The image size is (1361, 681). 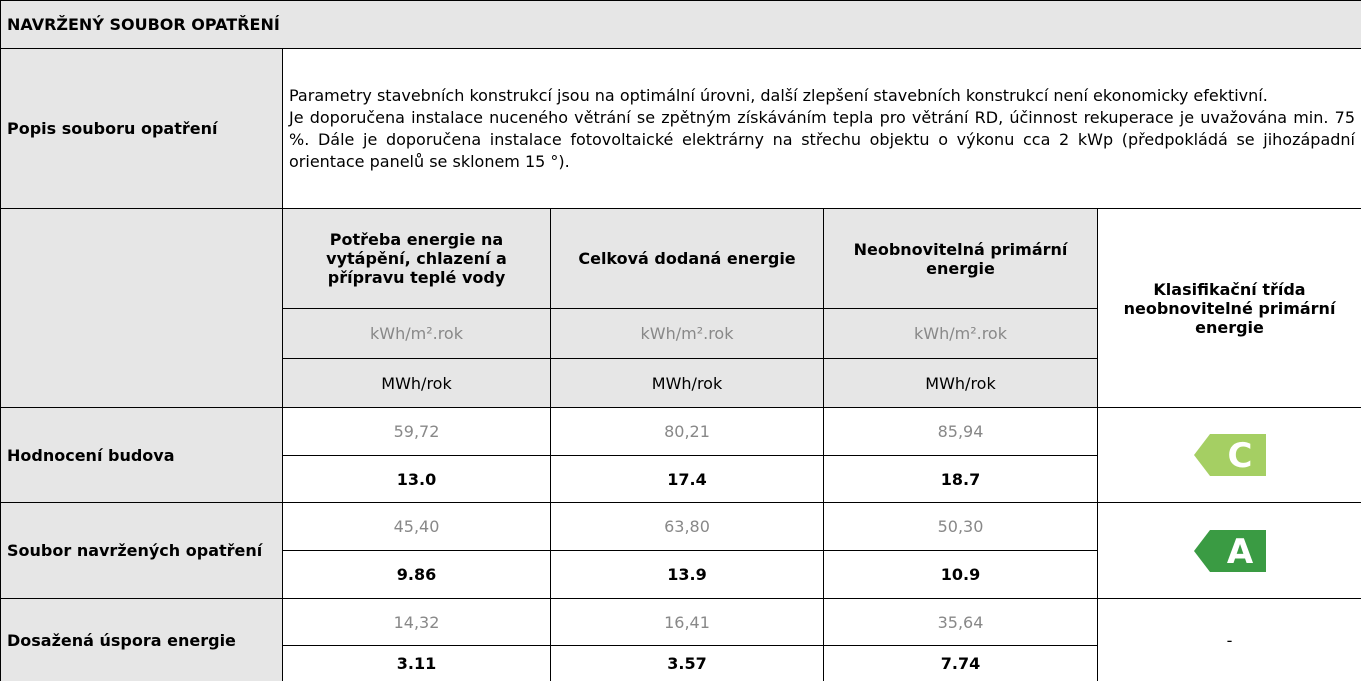 I want to click on class-cell: C, so click(x=1229, y=455).